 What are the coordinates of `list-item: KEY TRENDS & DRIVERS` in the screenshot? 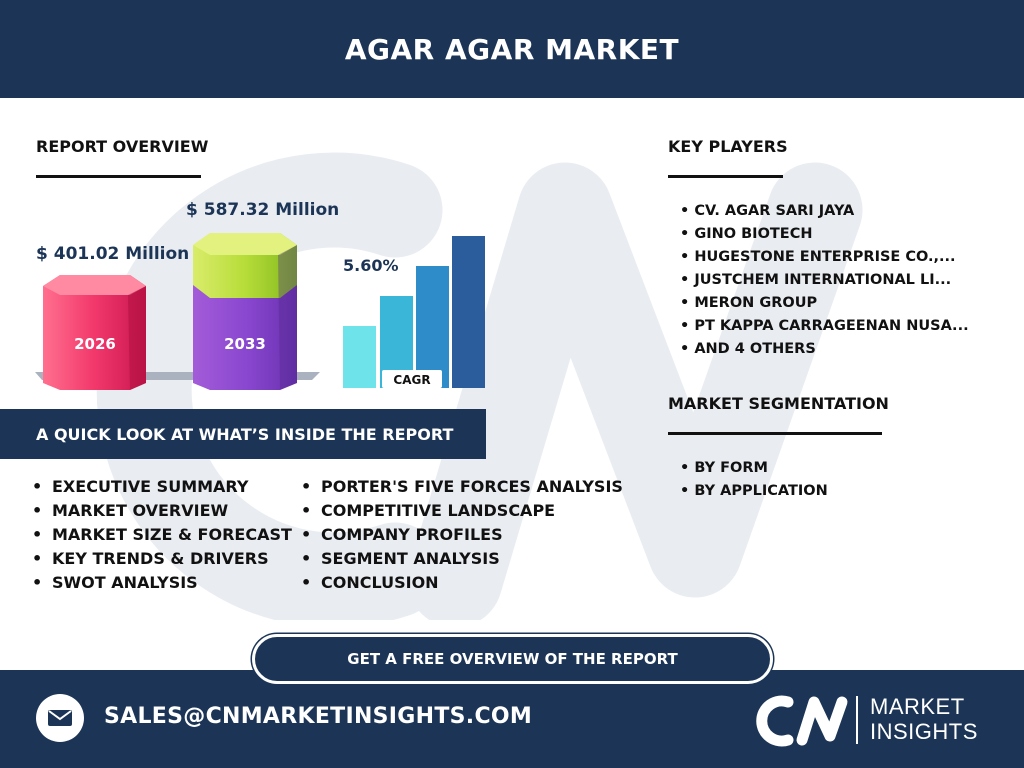 It's located at (162, 559).